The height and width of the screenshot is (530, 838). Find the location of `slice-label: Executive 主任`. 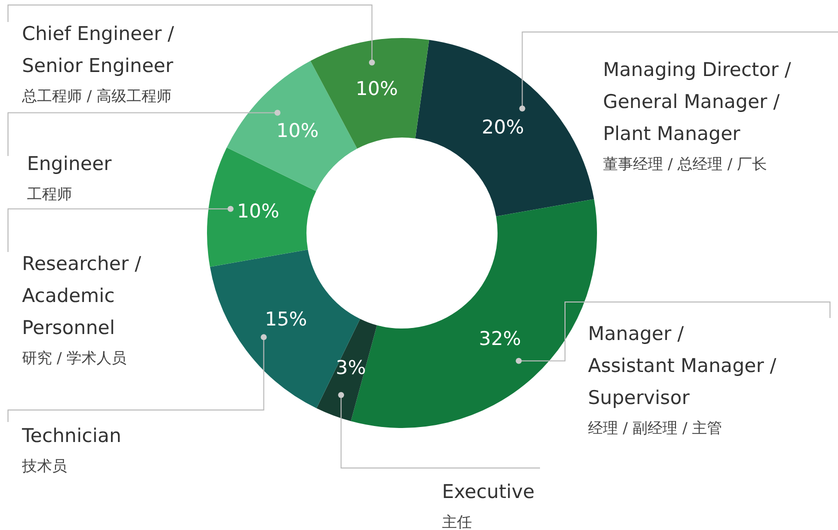

slice-label: Executive 主任 is located at coordinates (488, 505).